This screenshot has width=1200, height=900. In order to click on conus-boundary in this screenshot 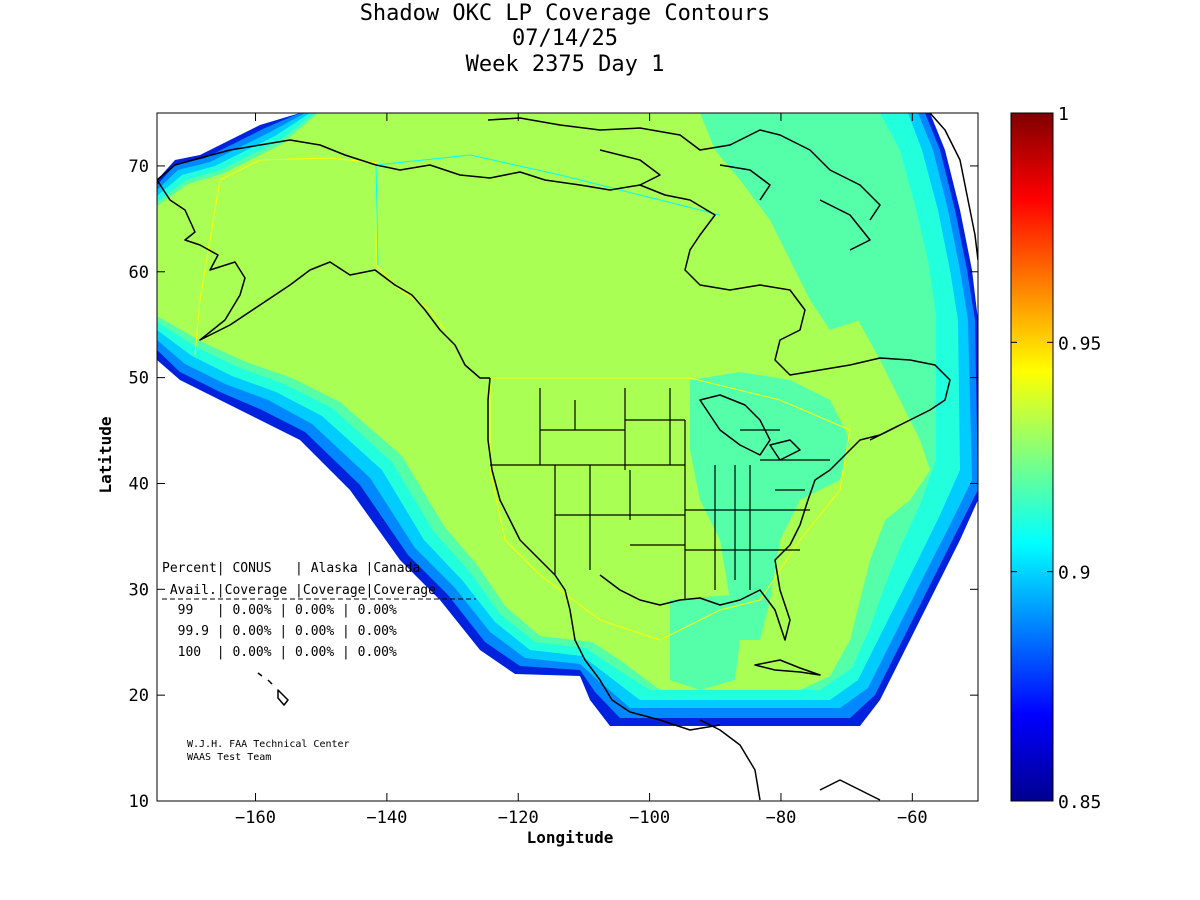, I will do `click(670, 509)`.